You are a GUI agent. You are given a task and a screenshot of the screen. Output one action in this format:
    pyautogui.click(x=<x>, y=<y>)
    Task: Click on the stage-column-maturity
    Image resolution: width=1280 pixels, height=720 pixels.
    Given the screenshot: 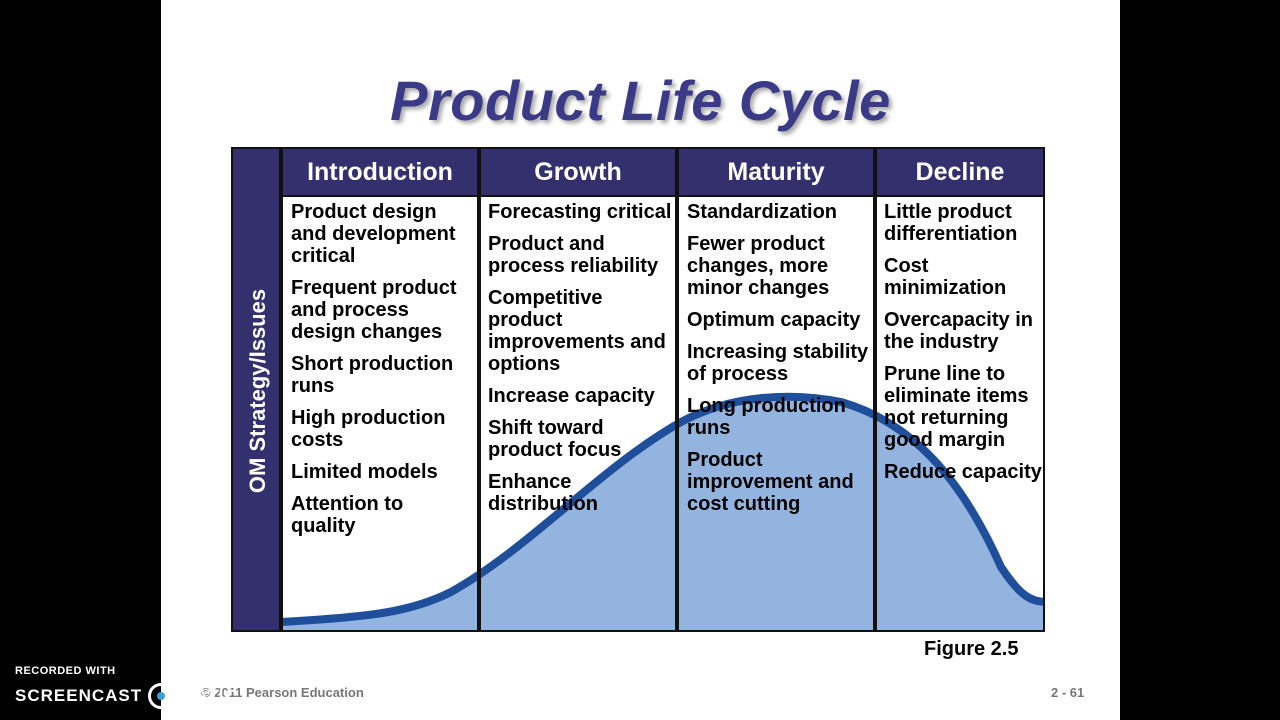 What is the action you would take?
    pyautogui.click(x=776, y=414)
    